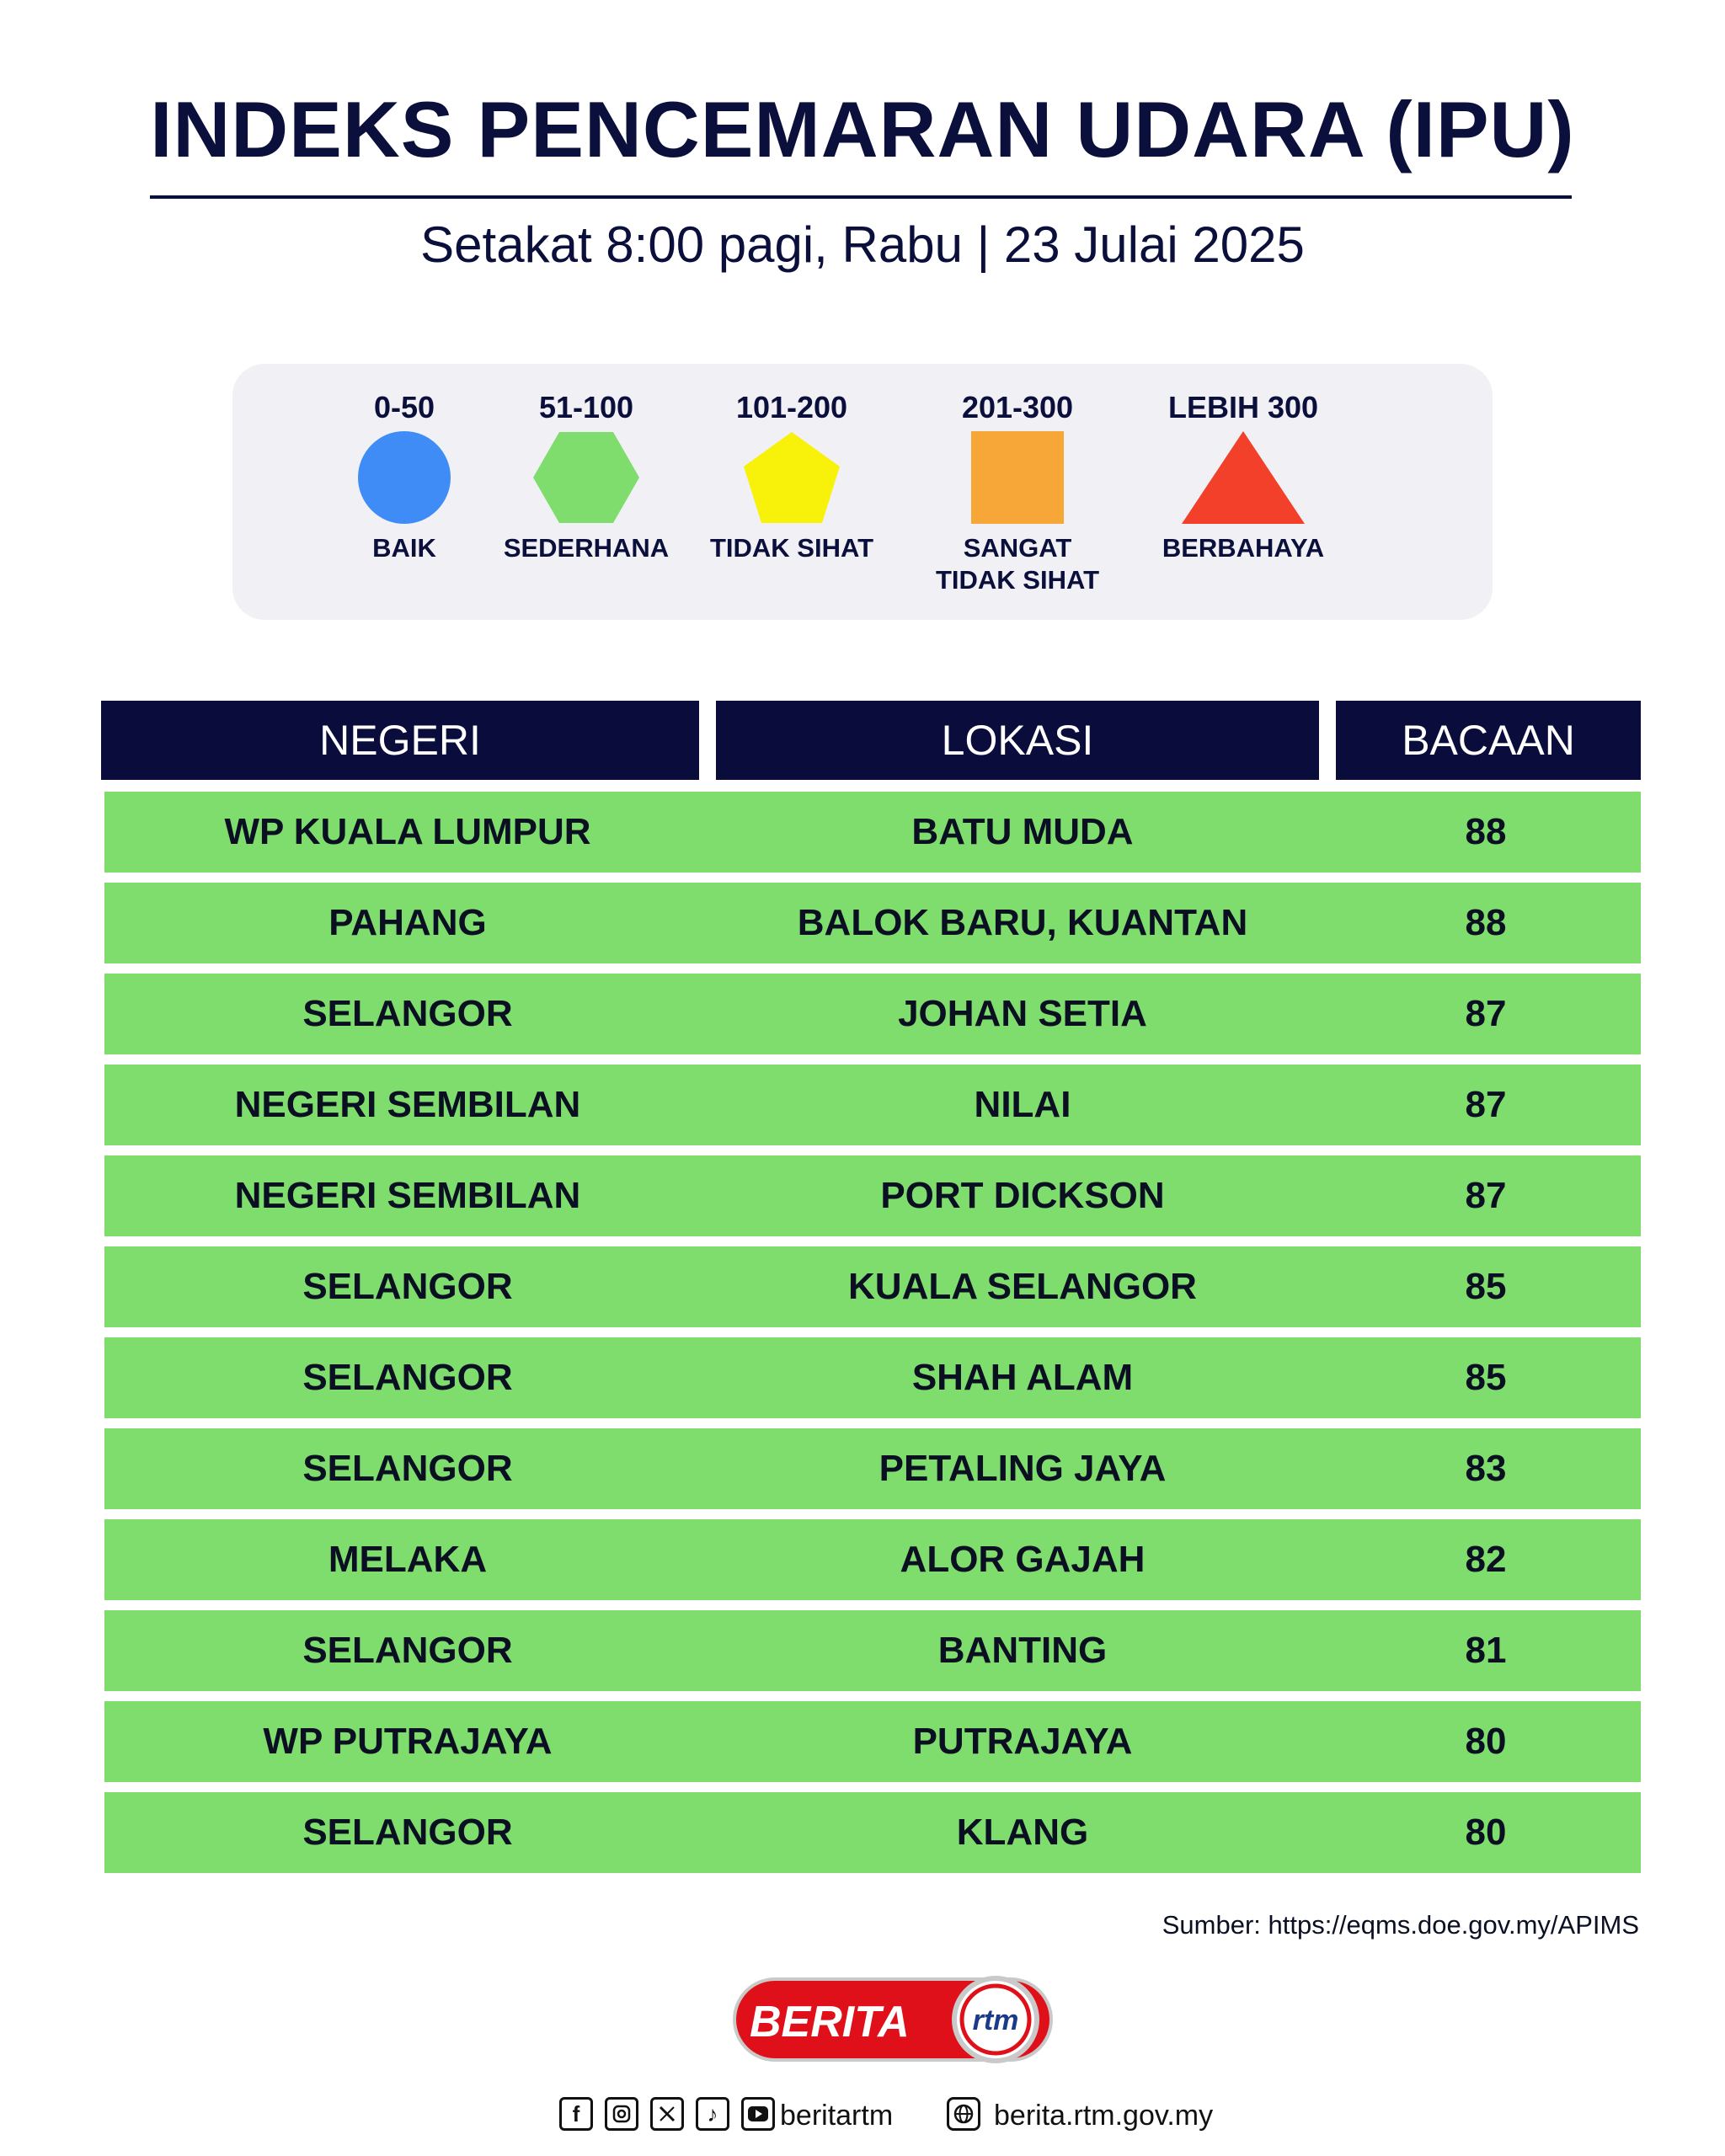  I want to click on instagram-icon, so click(621, 2114).